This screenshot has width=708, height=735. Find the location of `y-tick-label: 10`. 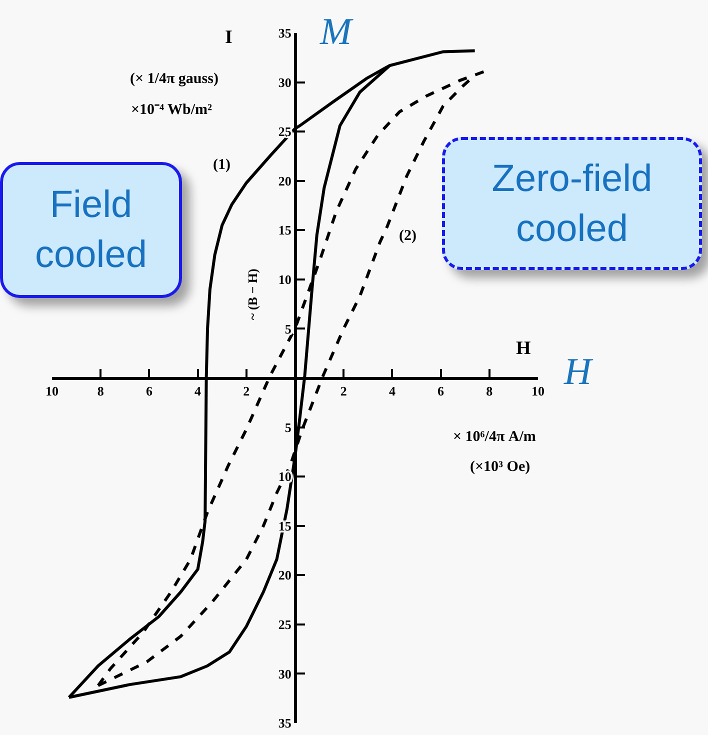

y-tick-label: 10 is located at coordinates (285, 279).